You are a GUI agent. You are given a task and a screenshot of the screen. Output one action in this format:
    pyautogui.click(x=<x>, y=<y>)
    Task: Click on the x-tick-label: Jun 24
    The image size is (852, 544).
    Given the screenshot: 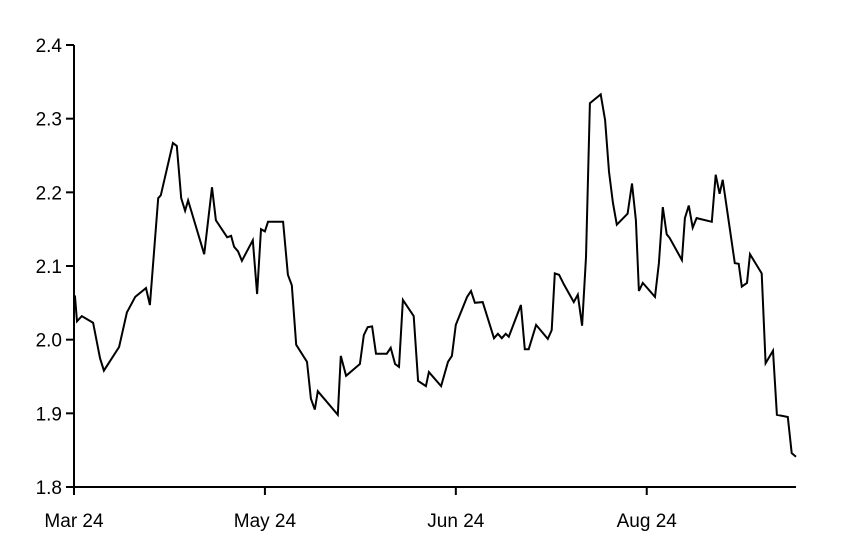 What is the action you would take?
    pyautogui.click(x=455, y=521)
    